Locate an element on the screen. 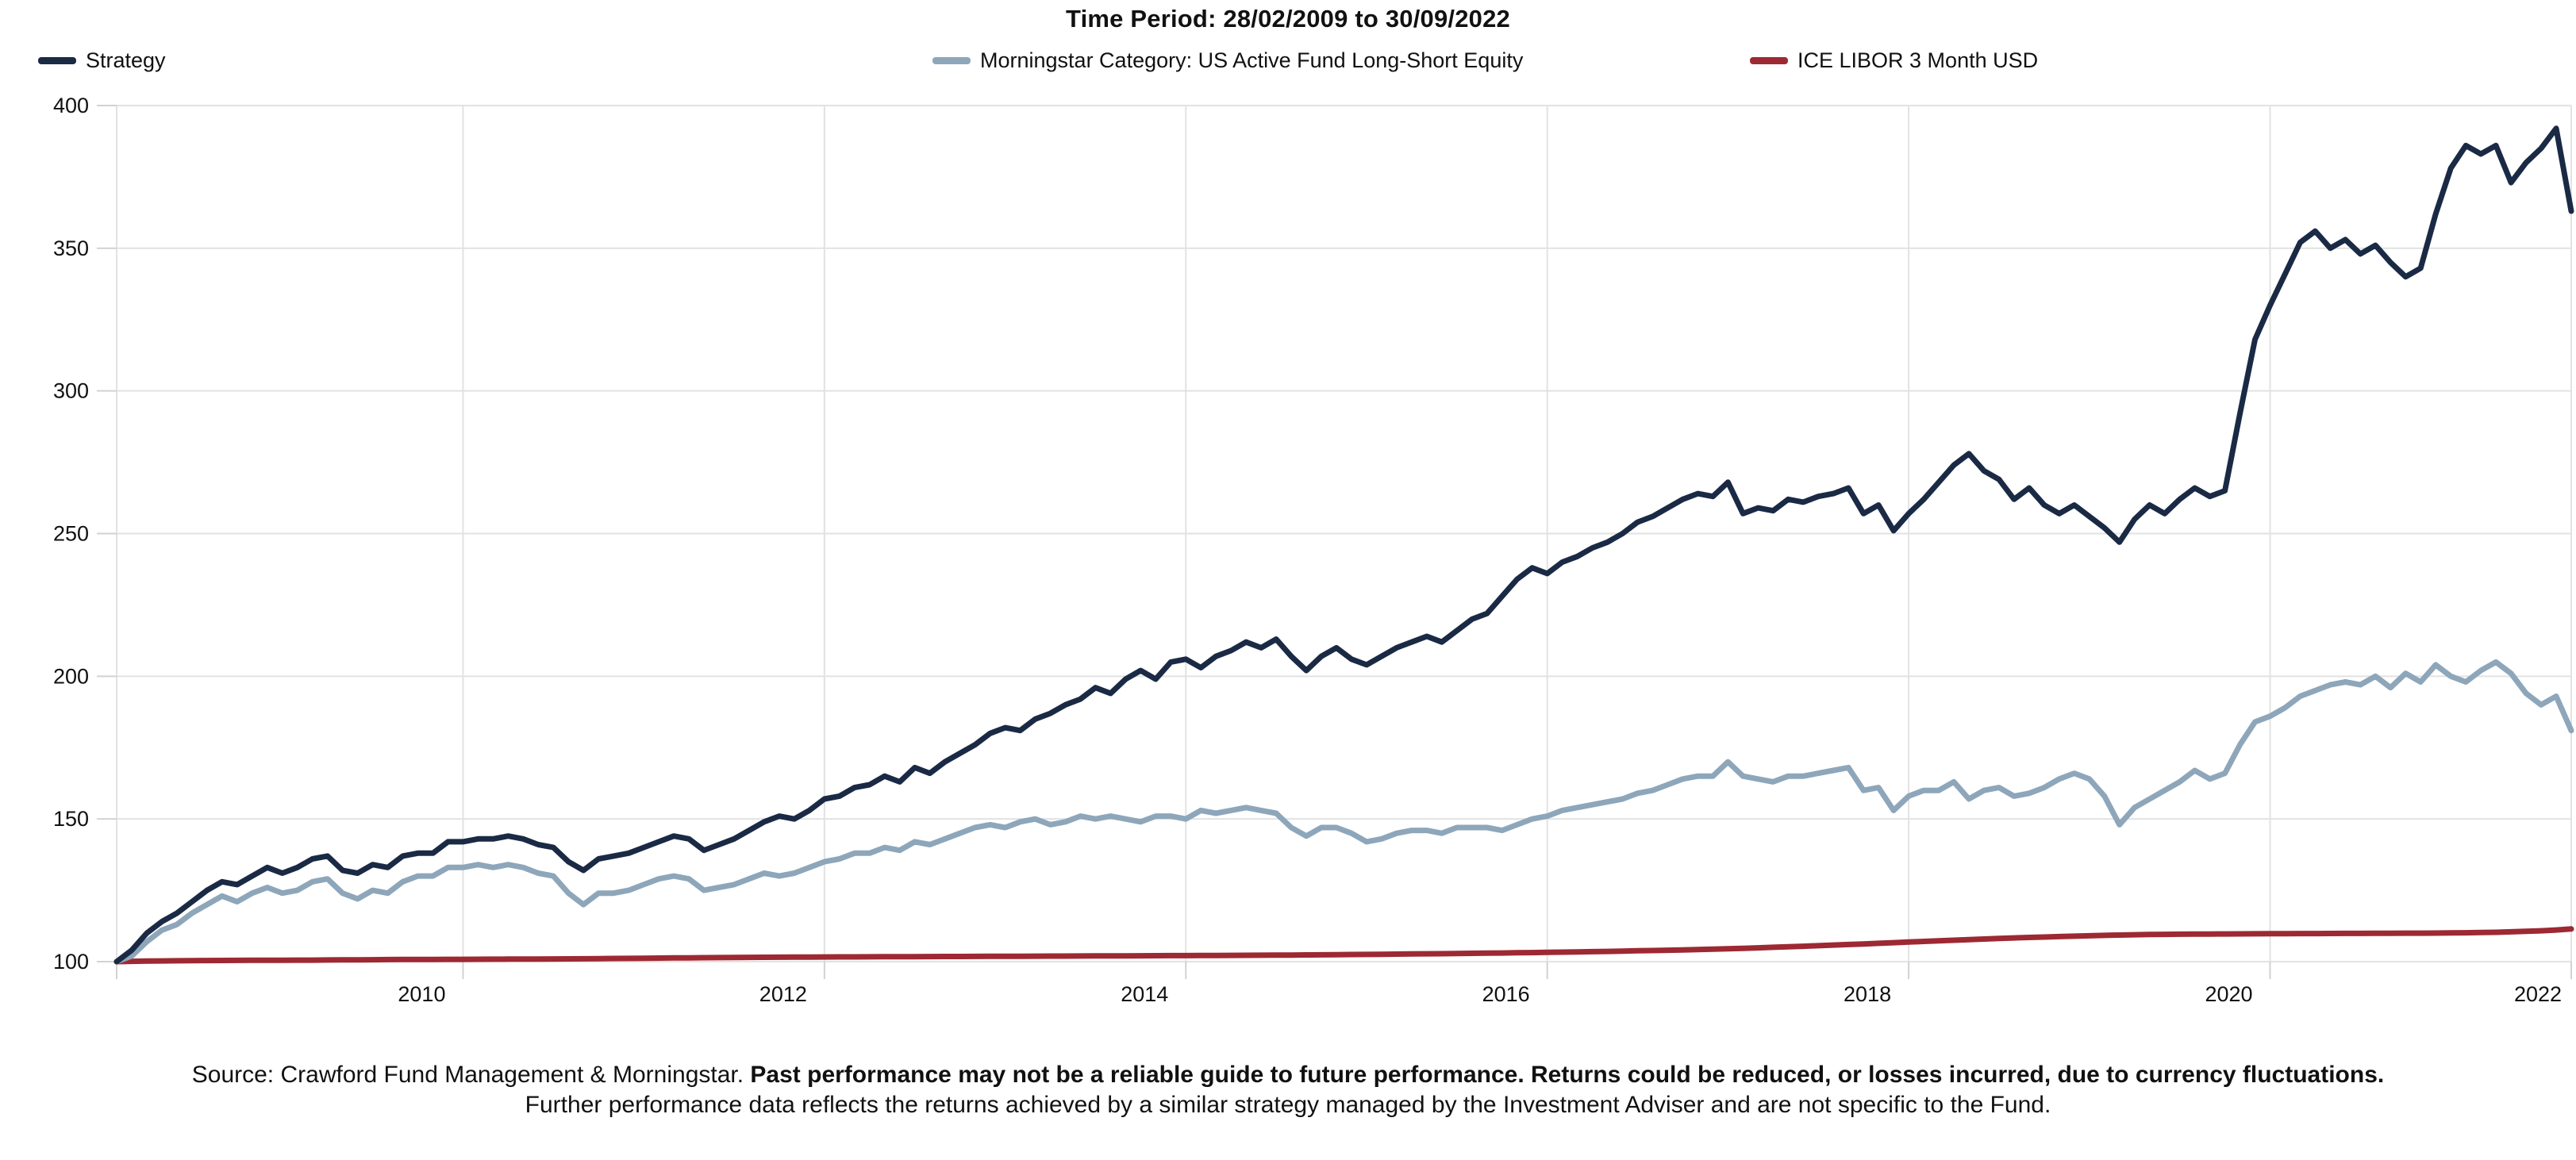  svg-text: 400 is located at coordinates (71, 105).